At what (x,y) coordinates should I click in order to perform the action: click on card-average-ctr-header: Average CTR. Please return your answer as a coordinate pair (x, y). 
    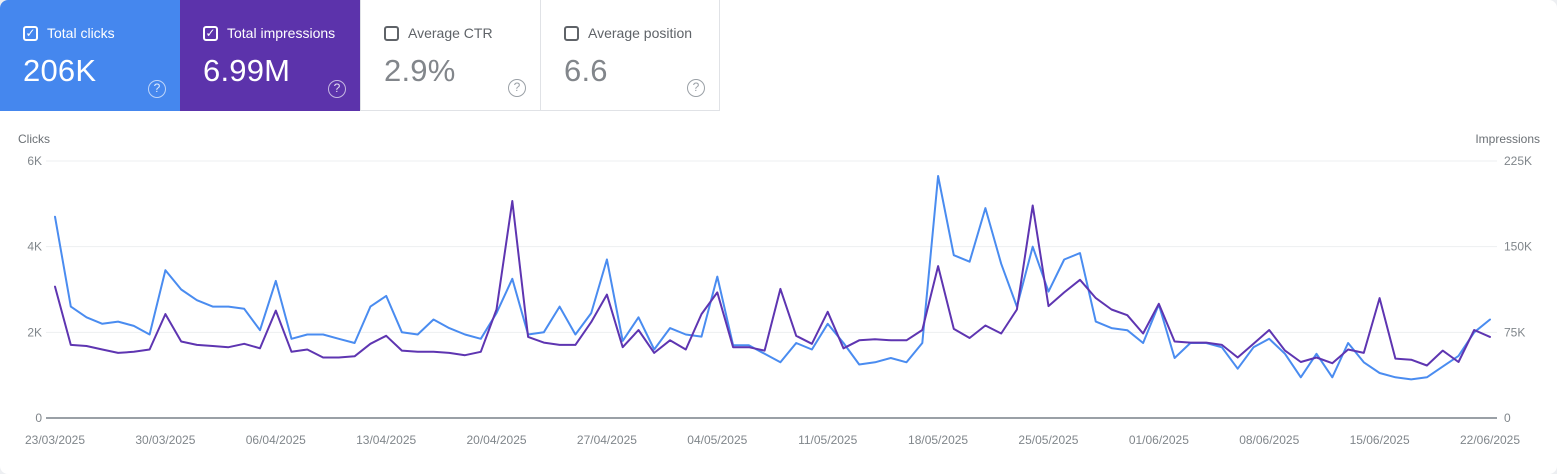
    Looking at the image, I should click on (454, 33).